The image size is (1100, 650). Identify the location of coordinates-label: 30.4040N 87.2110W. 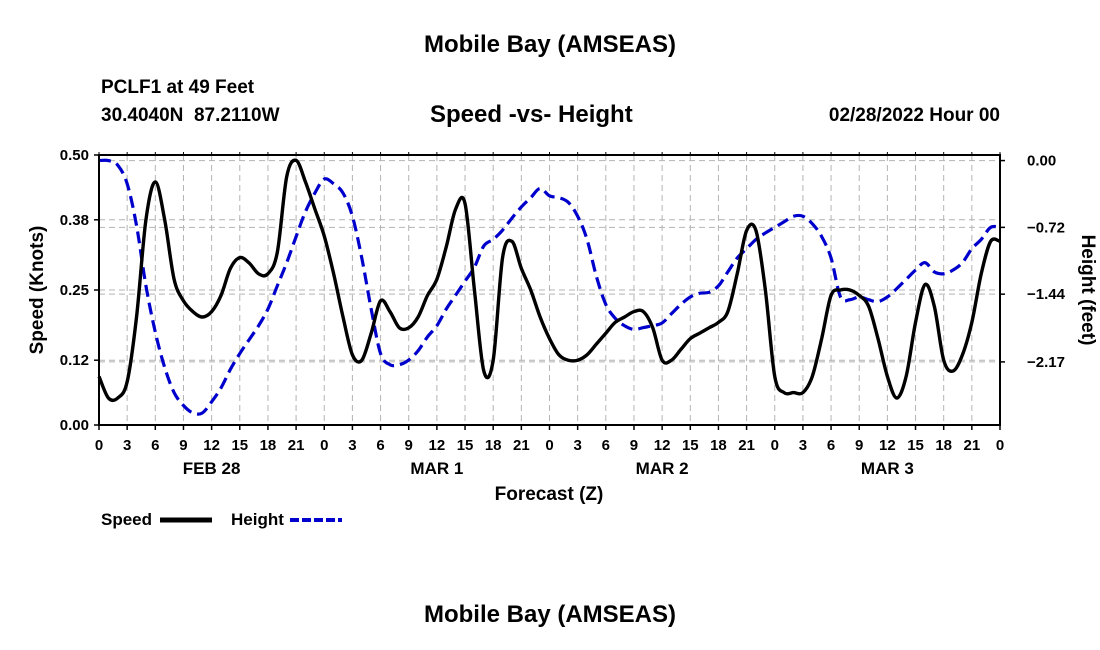
(190, 115).